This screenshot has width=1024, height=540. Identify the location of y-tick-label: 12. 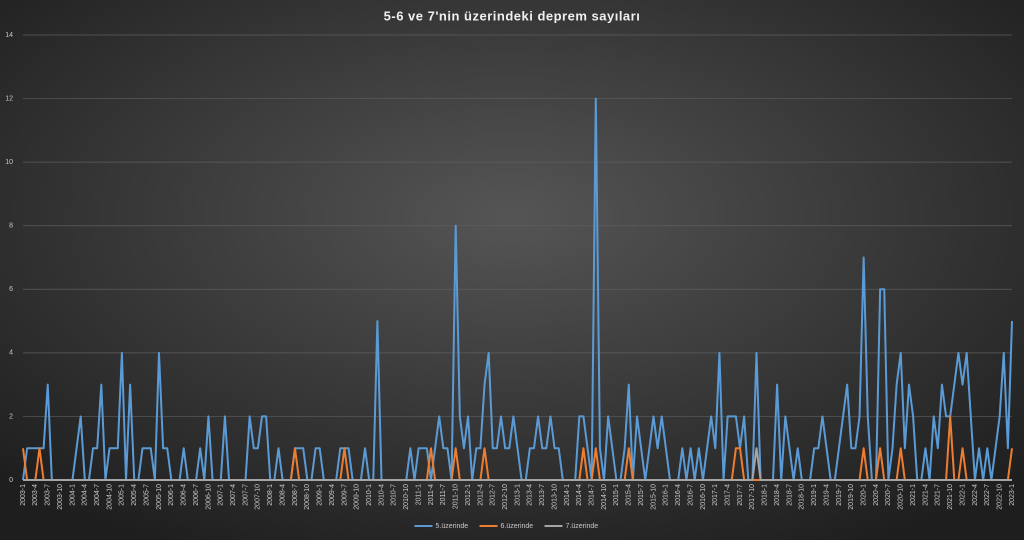
(9, 98).